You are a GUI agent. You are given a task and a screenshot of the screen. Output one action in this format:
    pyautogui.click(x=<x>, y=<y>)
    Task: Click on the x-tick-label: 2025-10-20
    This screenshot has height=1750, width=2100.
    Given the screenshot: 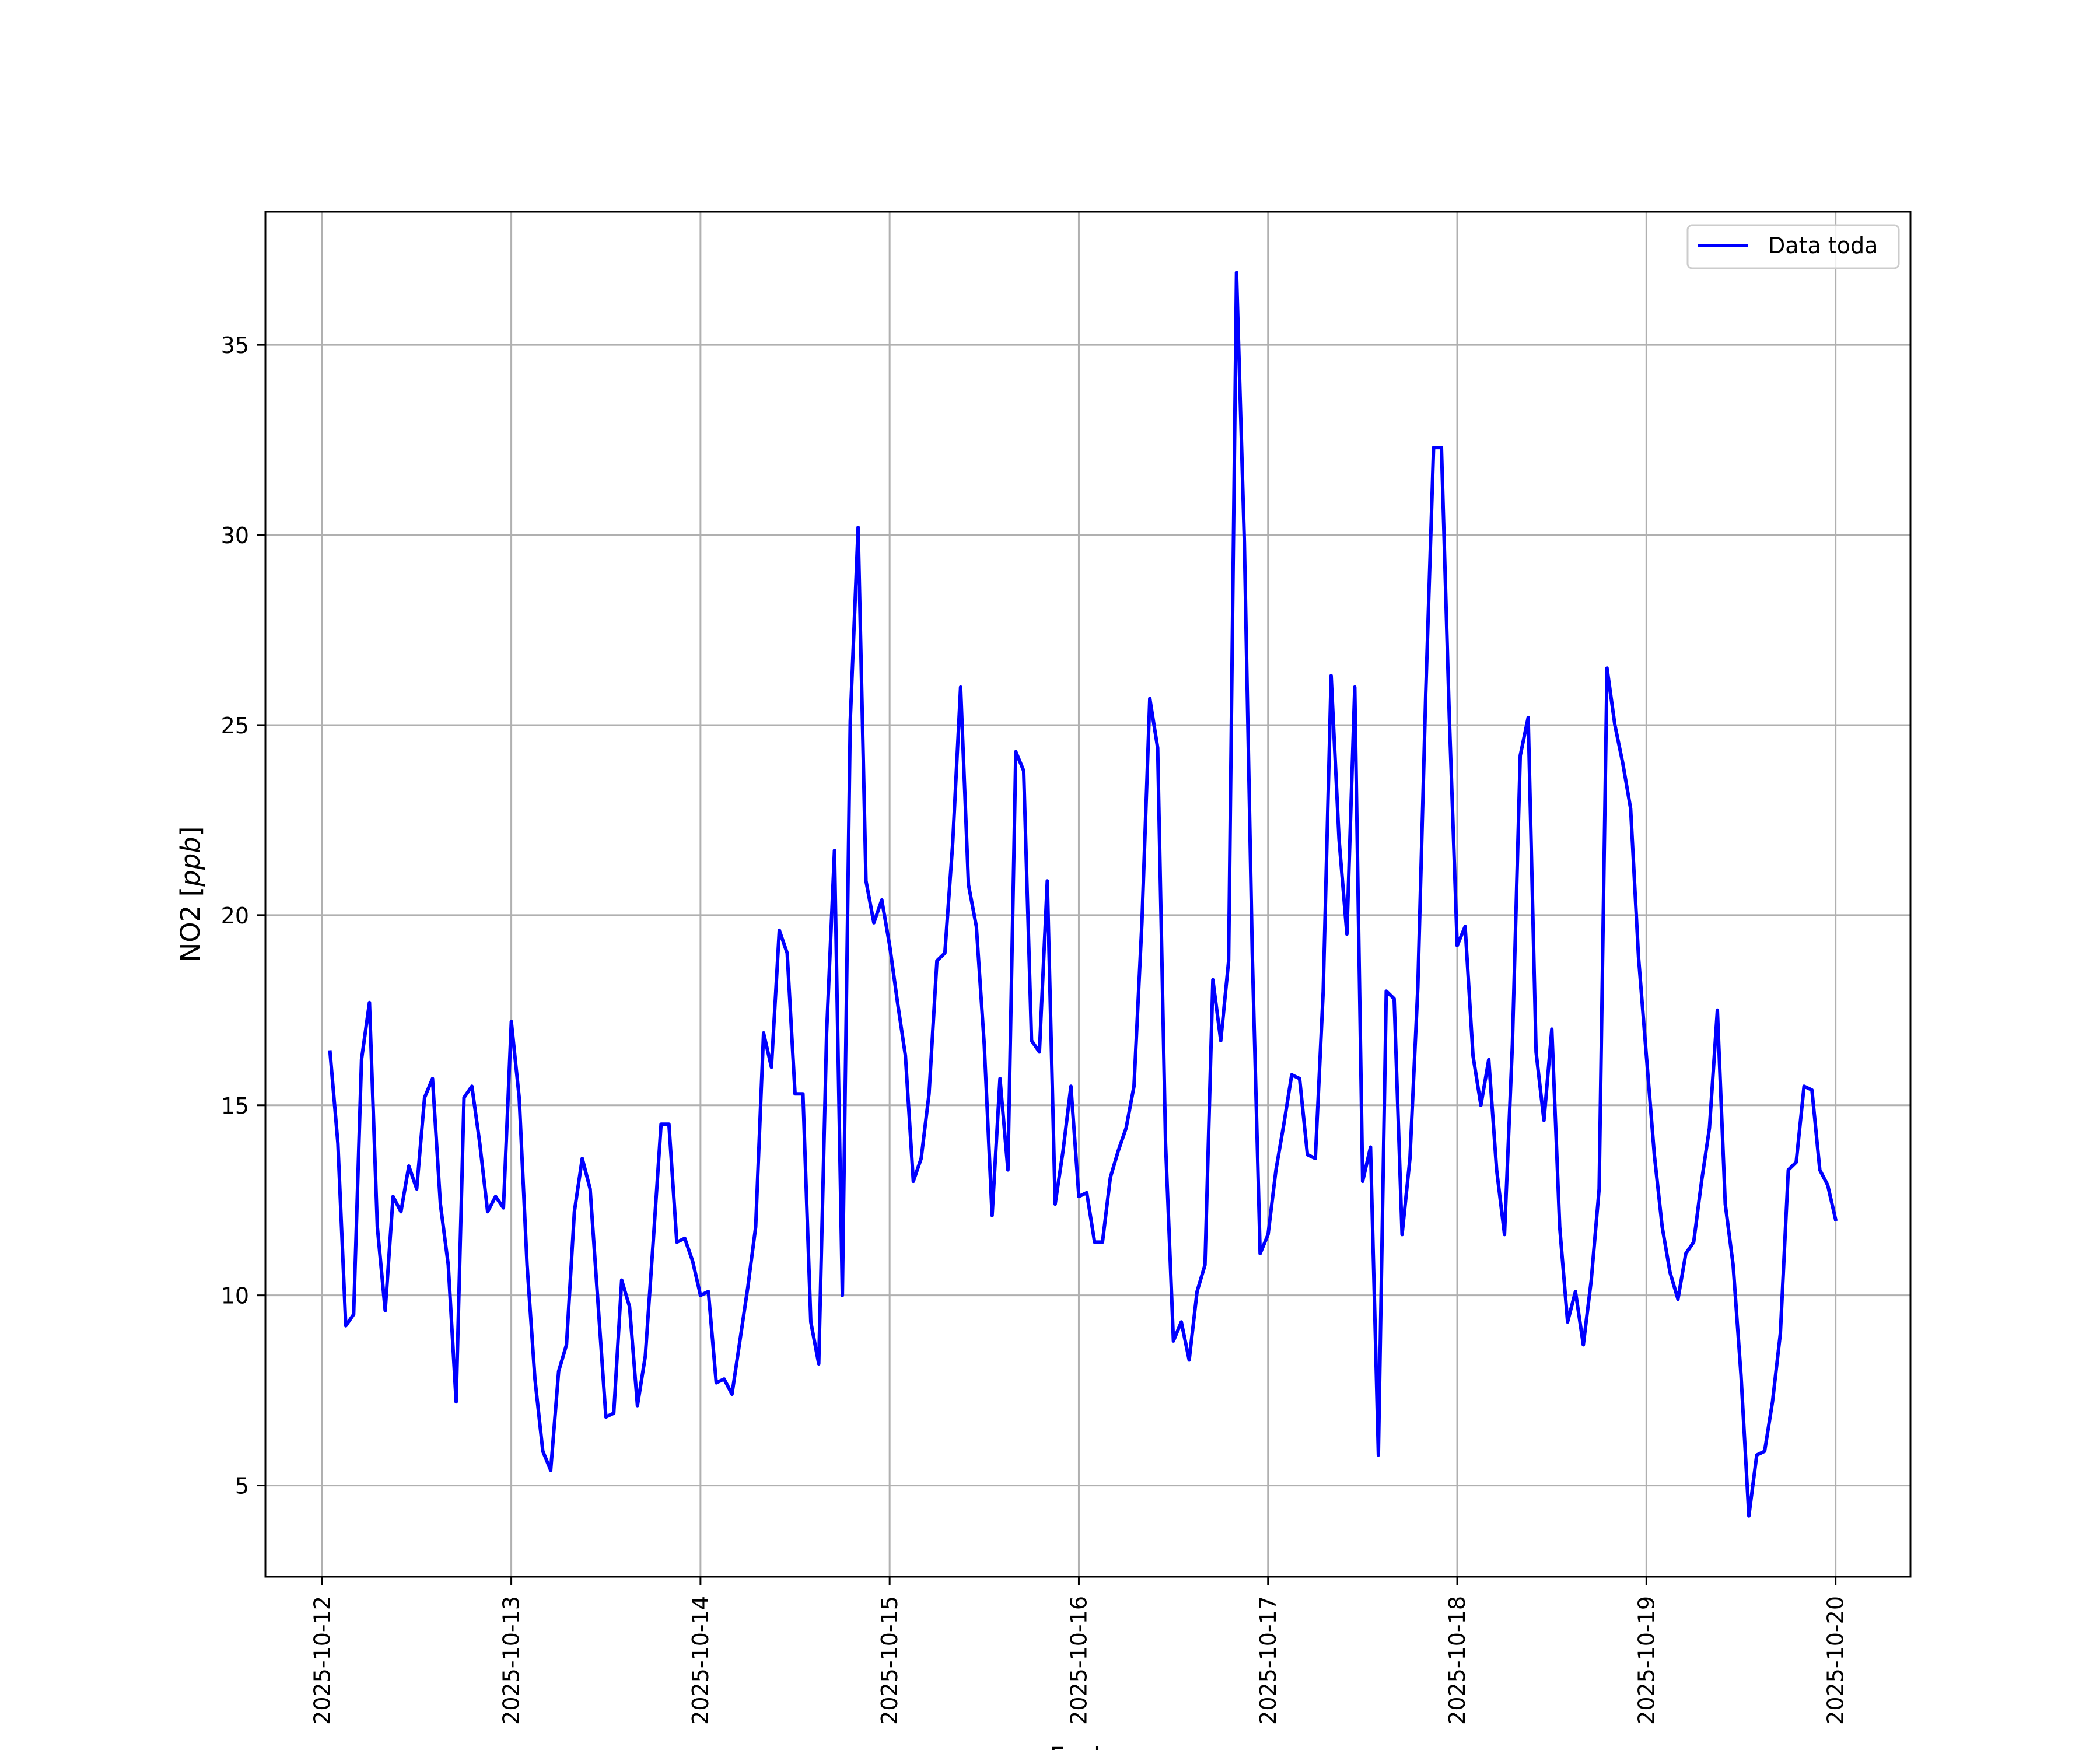 What is the action you would take?
    pyautogui.click(x=1836, y=1660)
    